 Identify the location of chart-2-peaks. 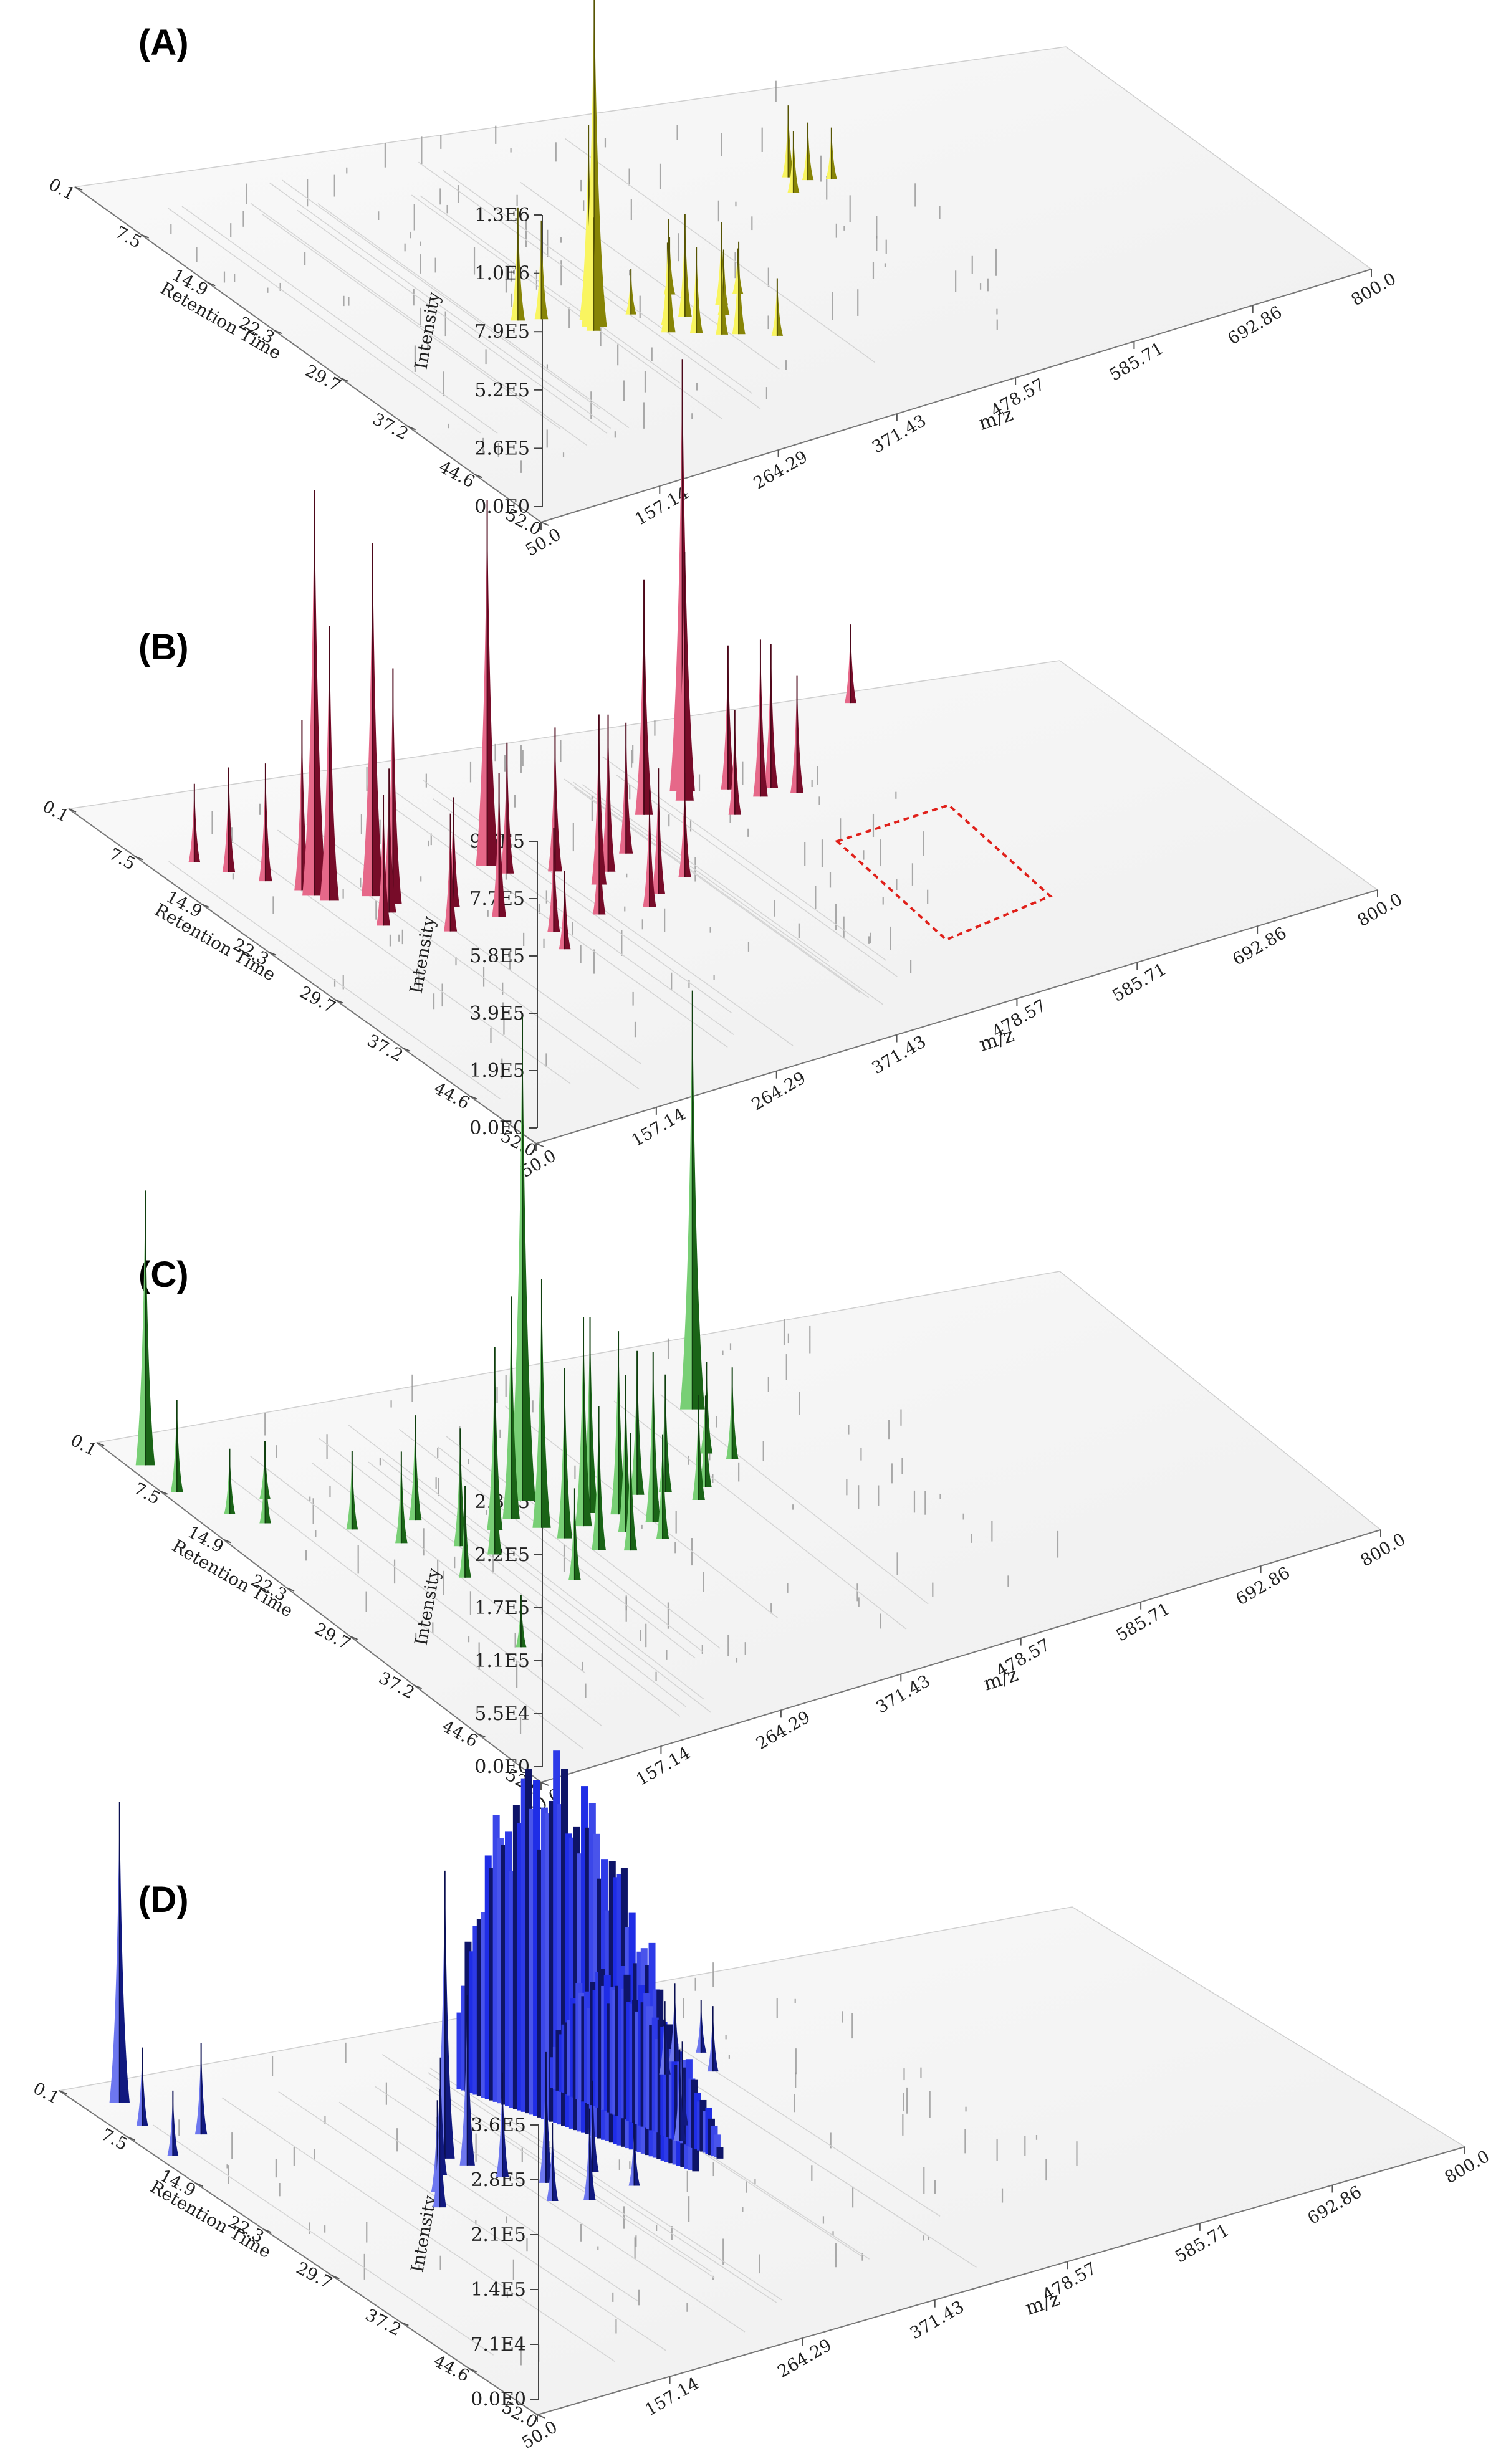
(522, 654).